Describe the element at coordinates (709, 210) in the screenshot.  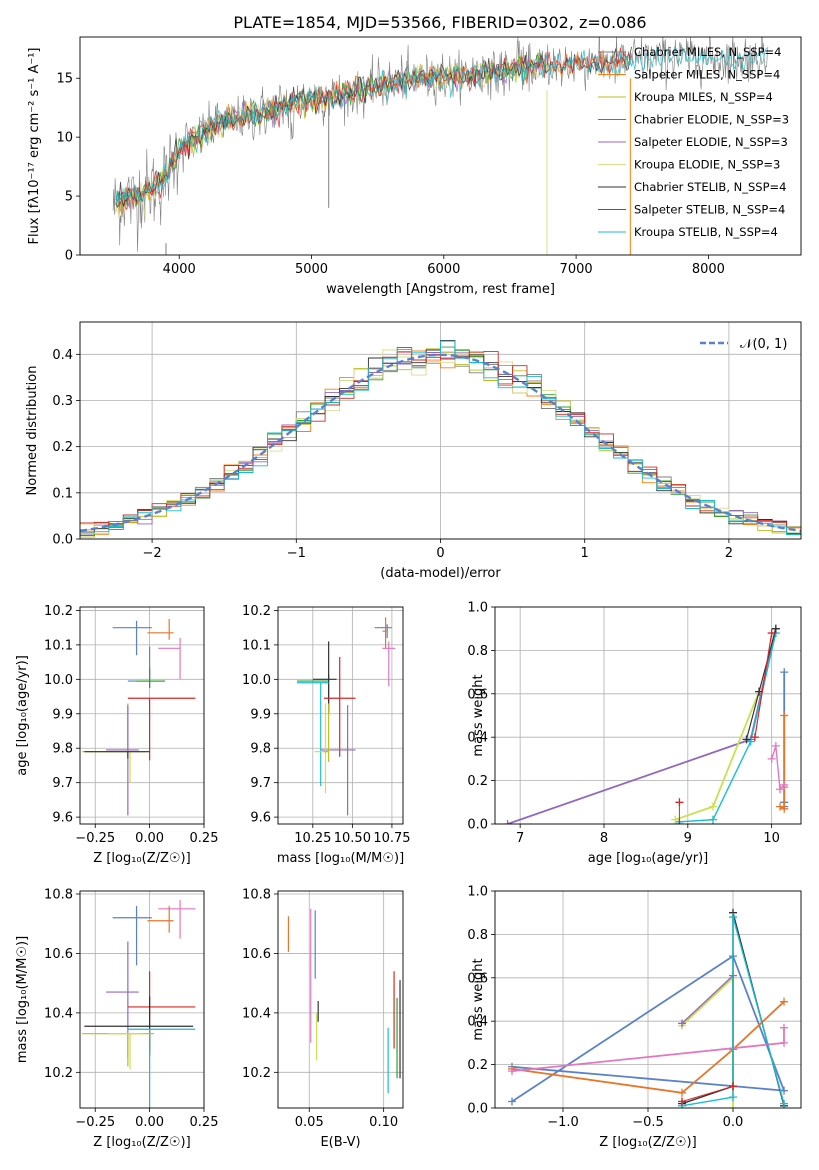
I see `legend-label: Salpeter STELIB, N_SSP=4` at that location.